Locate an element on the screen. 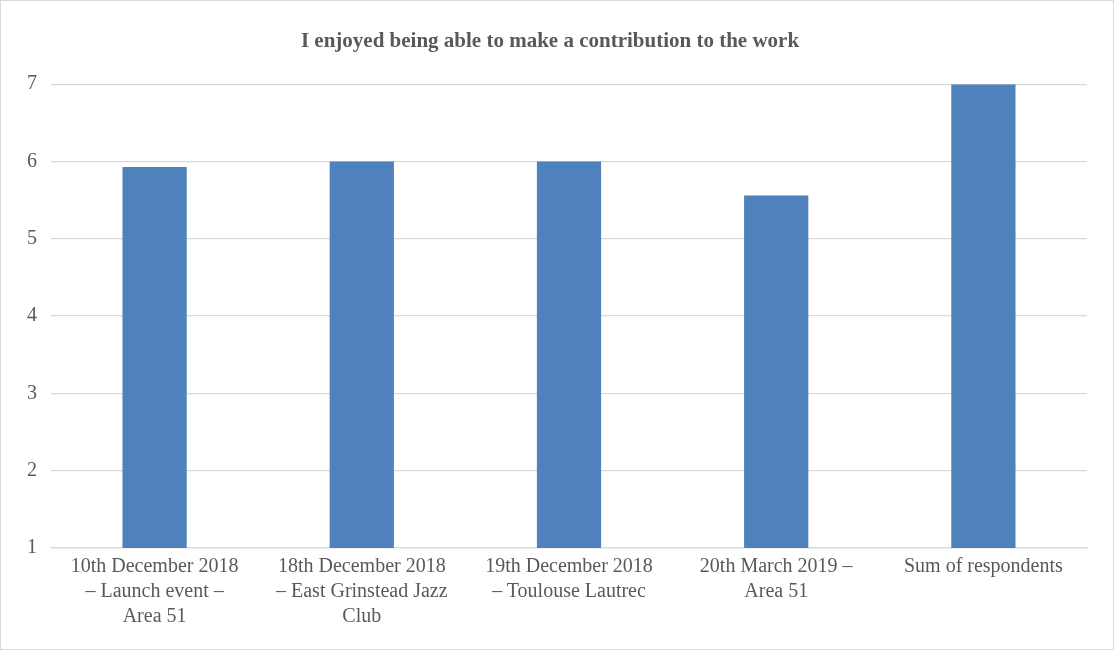 This screenshot has width=1114, height=650. x-tick-label: Sum of respondents is located at coordinates (983, 565).